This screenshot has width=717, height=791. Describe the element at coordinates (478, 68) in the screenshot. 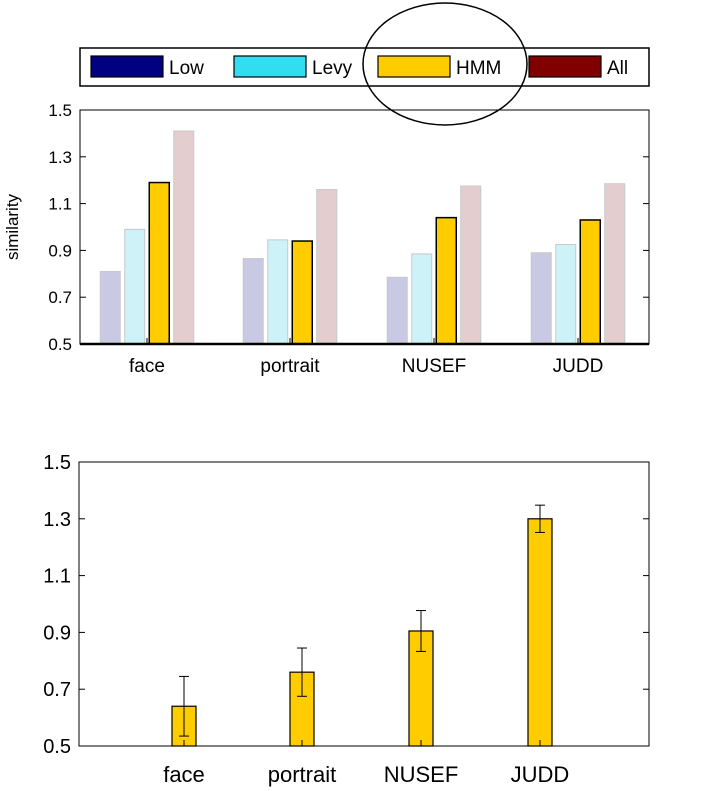

I see `legend-label-hmm: HMM` at that location.